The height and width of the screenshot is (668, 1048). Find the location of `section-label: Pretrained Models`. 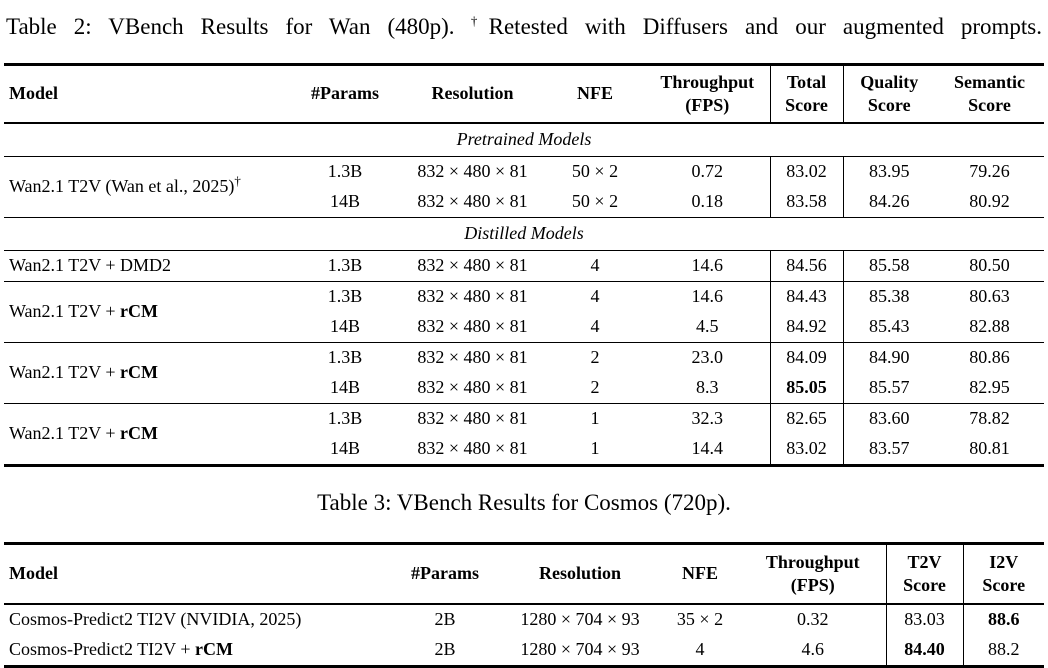

section-label: Pretrained Models is located at coordinates (524, 139).